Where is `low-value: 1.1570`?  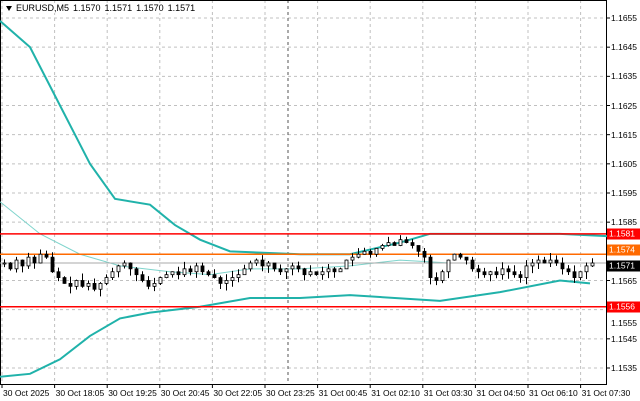
low-value: 1.1570 is located at coordinates (150, 8).